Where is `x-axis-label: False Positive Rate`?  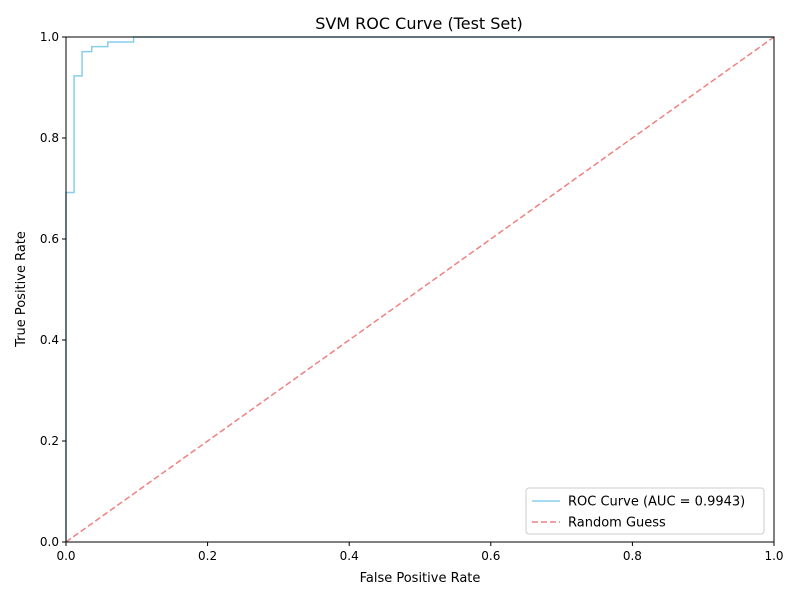 x-axis-label: False Positive Rate is located at coordinates (420, 578).